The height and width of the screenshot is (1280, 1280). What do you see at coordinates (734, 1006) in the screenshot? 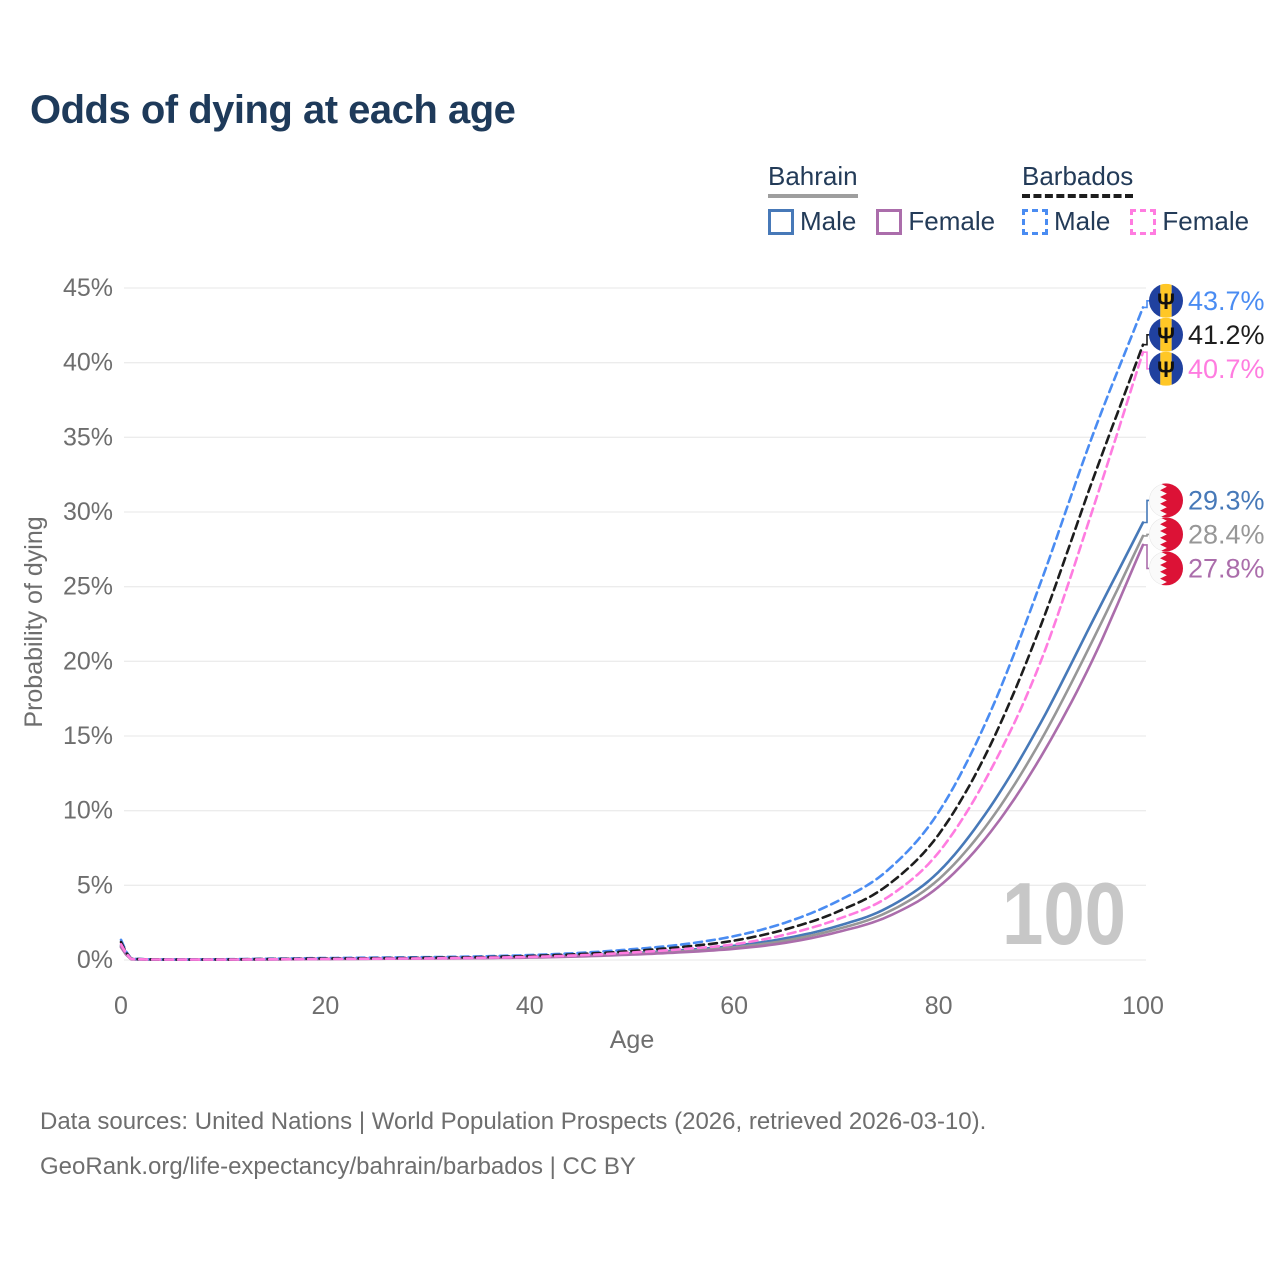
I see `x-tick-label-60: 60` at bounding box center [734, 1006].